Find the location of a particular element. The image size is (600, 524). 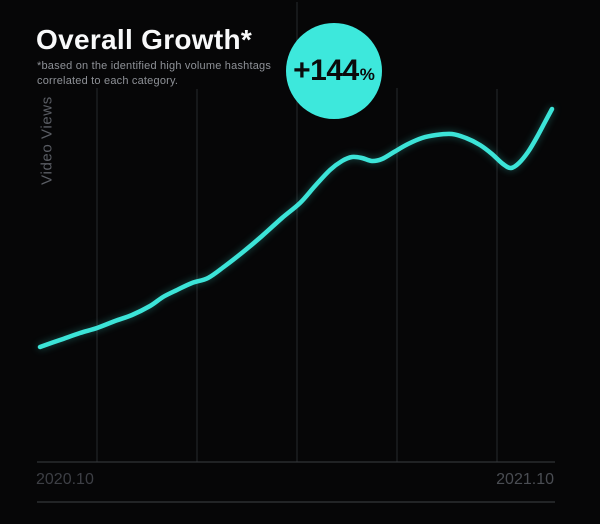

page-title: Overall Growth* is located at coordinates (144, 39).